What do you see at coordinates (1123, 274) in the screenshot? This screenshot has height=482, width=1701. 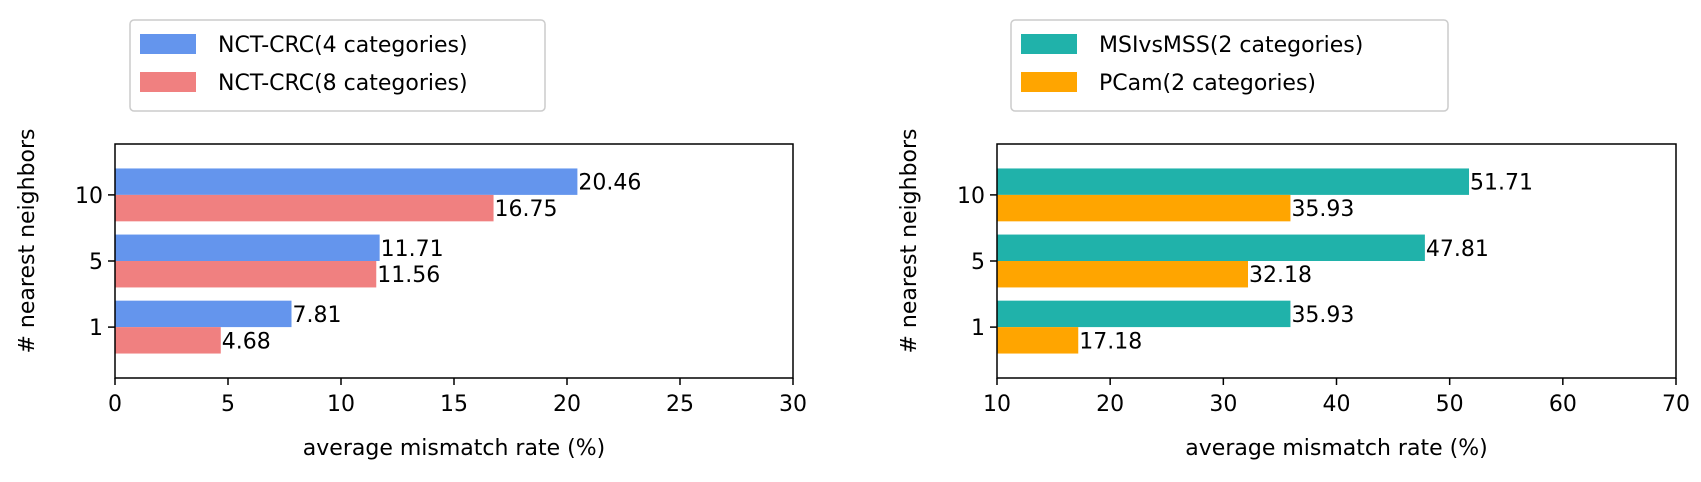 I see `bar-pcam-2-categories--5` at bounding box center [1123, 274].